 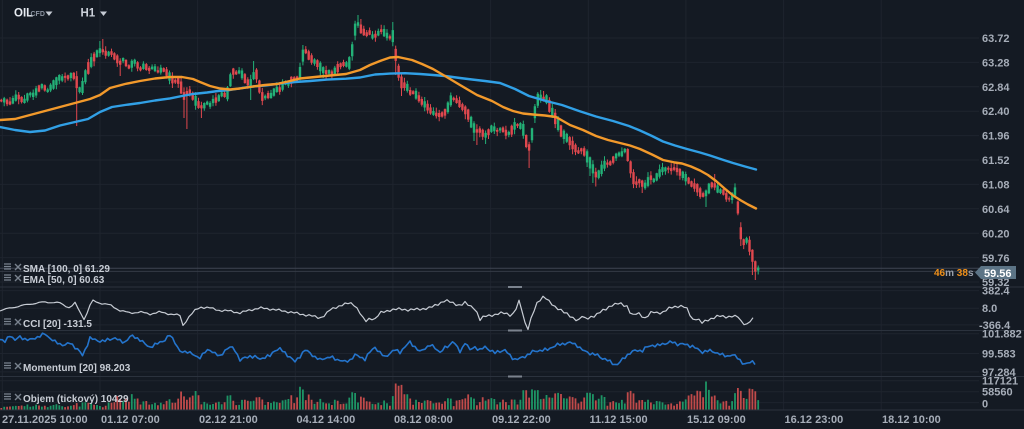 I want to click on svg-text: 59.56, so click(x=998, y=274).